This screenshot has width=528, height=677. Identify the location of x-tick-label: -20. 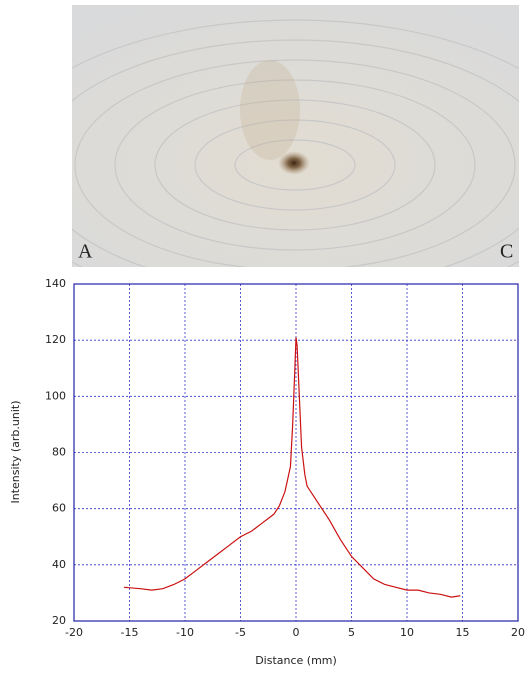
(74, 632).